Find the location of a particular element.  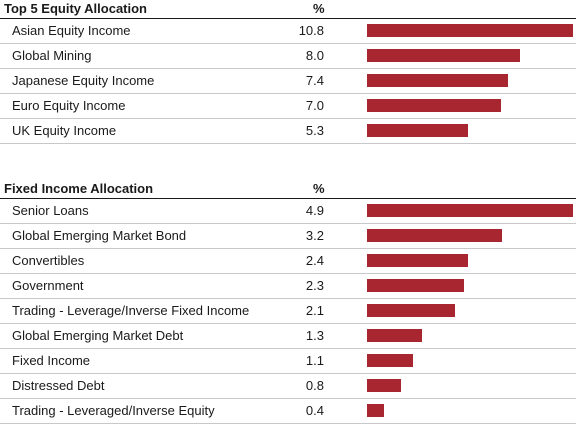

value-label: 7.4 is located at coordinates (314, 80).